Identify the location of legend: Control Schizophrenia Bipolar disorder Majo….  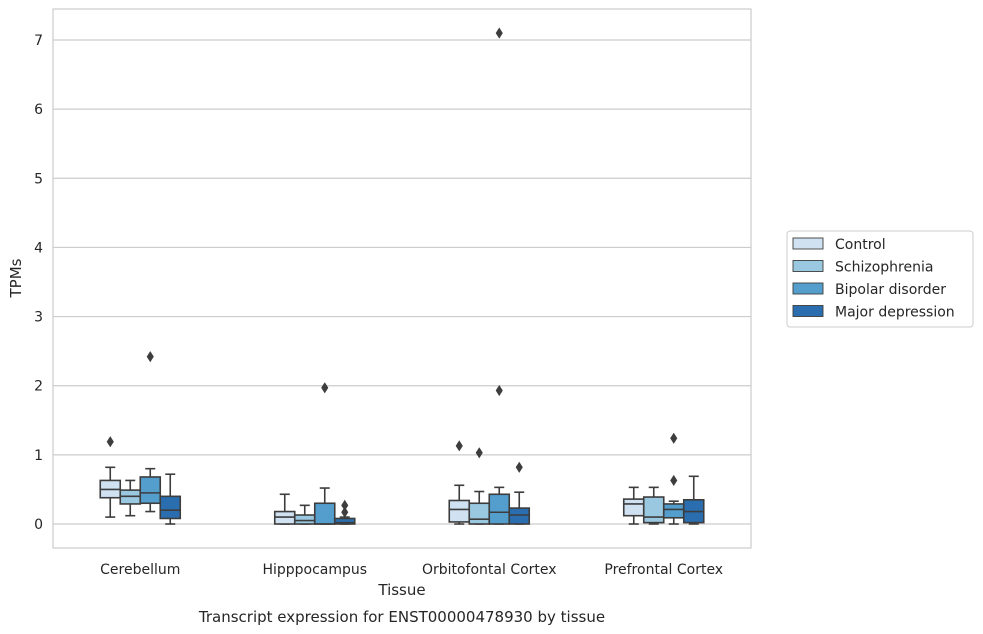
(880, 279).